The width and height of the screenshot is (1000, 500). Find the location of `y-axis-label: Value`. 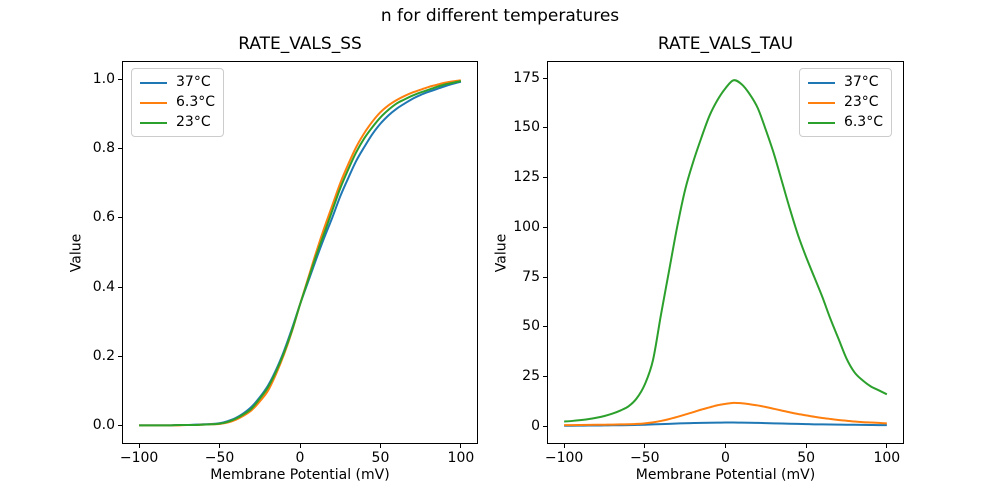

y-axis-label: Value is located at coordinates (501, 252).